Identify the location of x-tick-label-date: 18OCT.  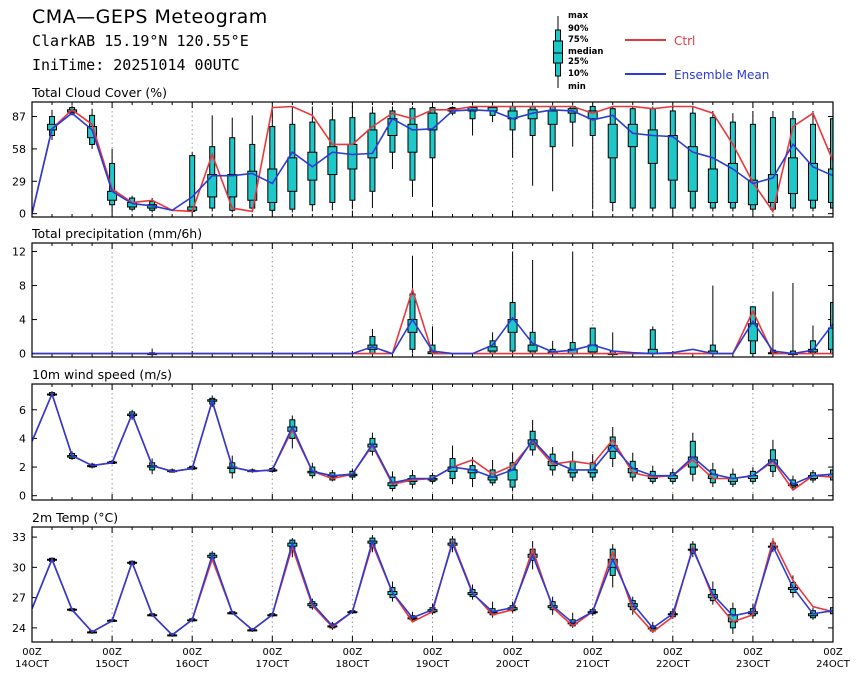
(353, 664).